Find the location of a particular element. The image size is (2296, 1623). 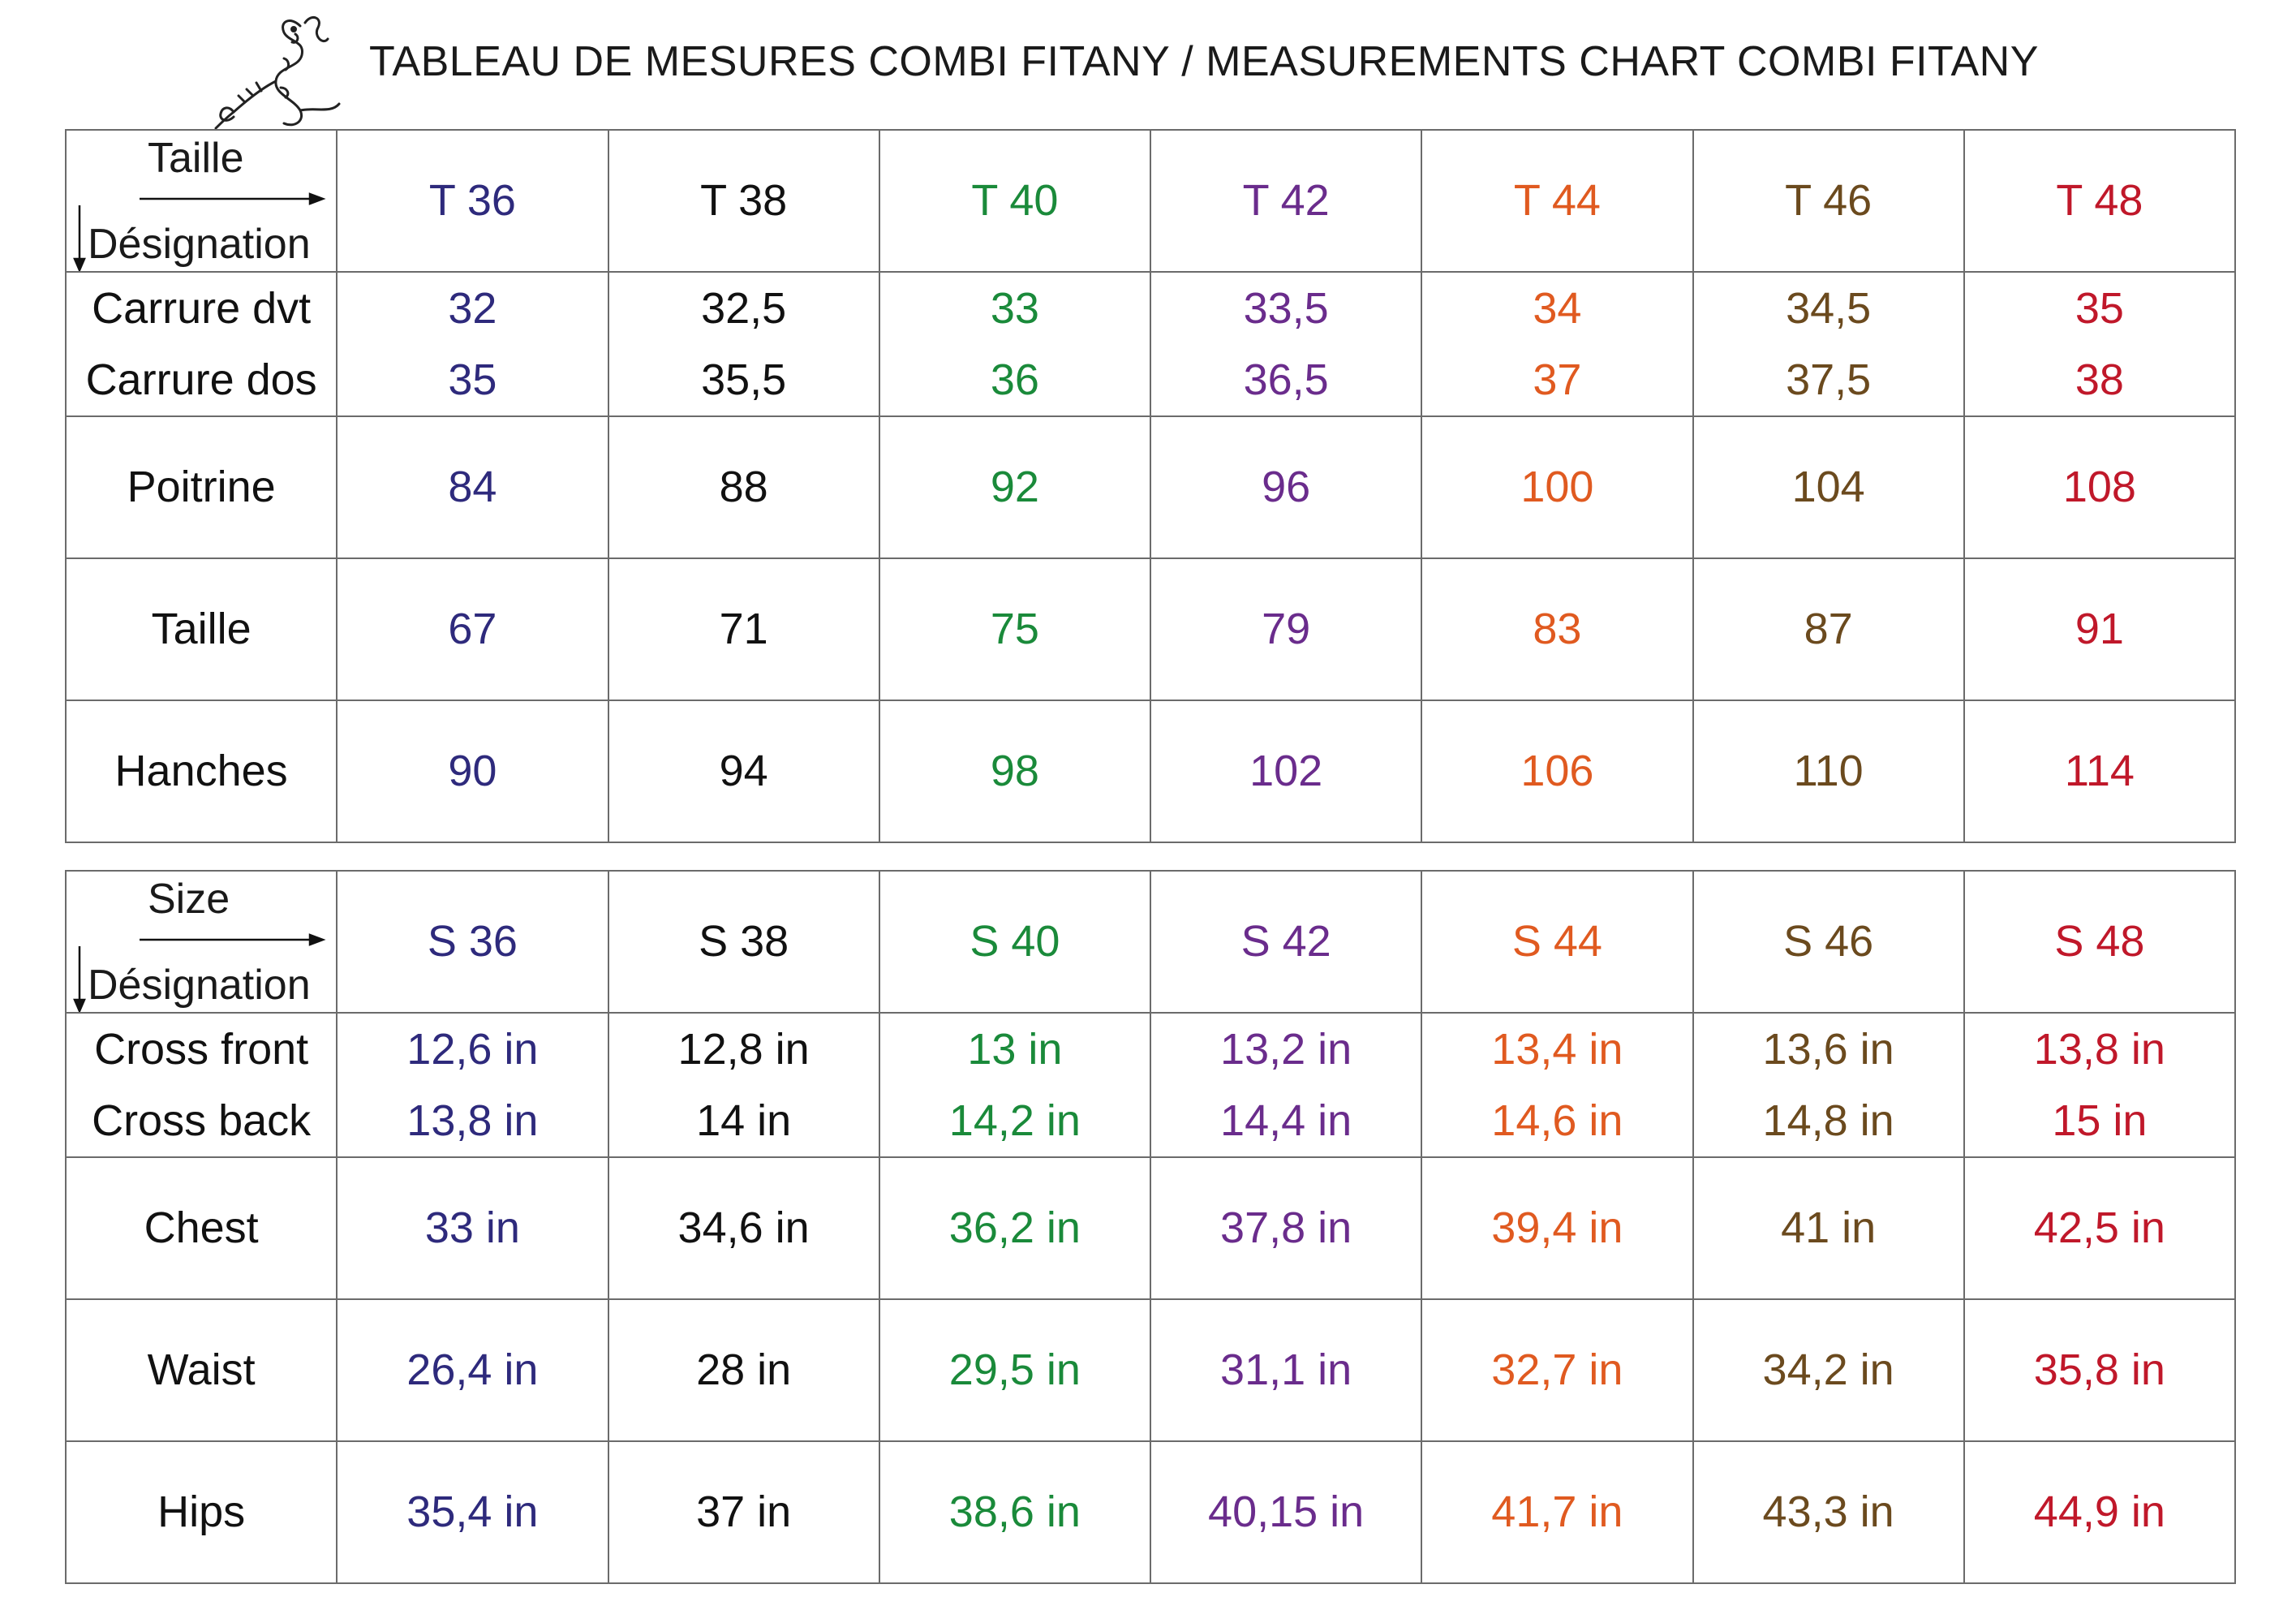

measurement-name: Taille is located at coordinates (201, 629).